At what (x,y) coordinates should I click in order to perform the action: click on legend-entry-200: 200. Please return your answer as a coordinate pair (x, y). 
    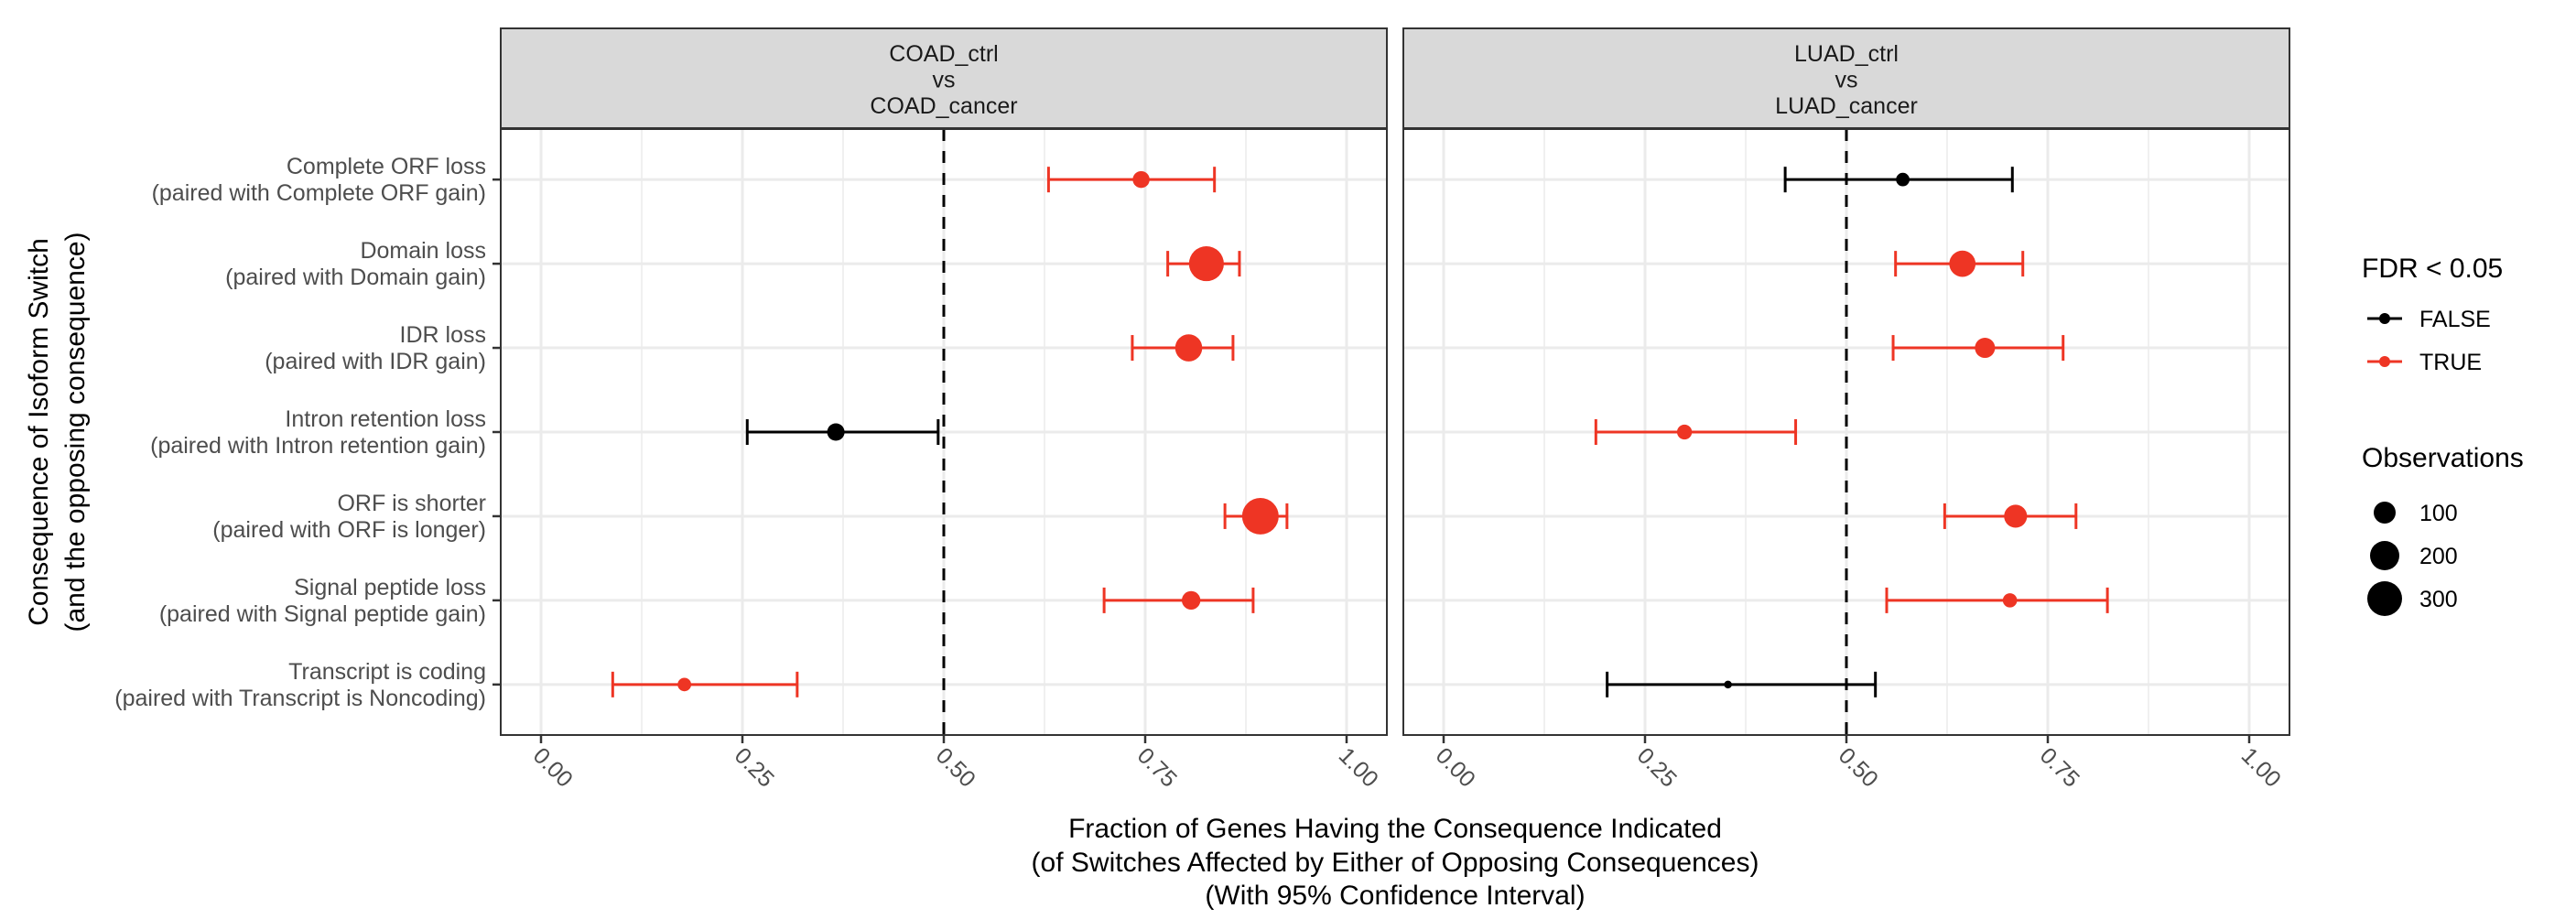
    Looking at the image, I should click on (2414, 555).